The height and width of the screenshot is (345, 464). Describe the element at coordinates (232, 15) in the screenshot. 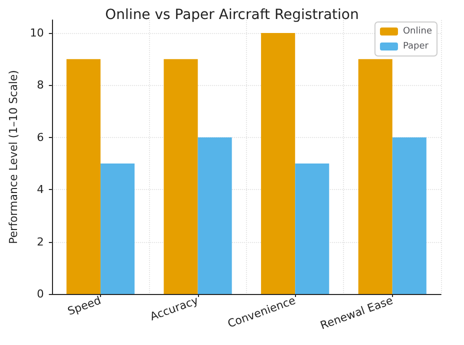

I see `chart-title: Online vs Paper Aircraft Registration` at that location.